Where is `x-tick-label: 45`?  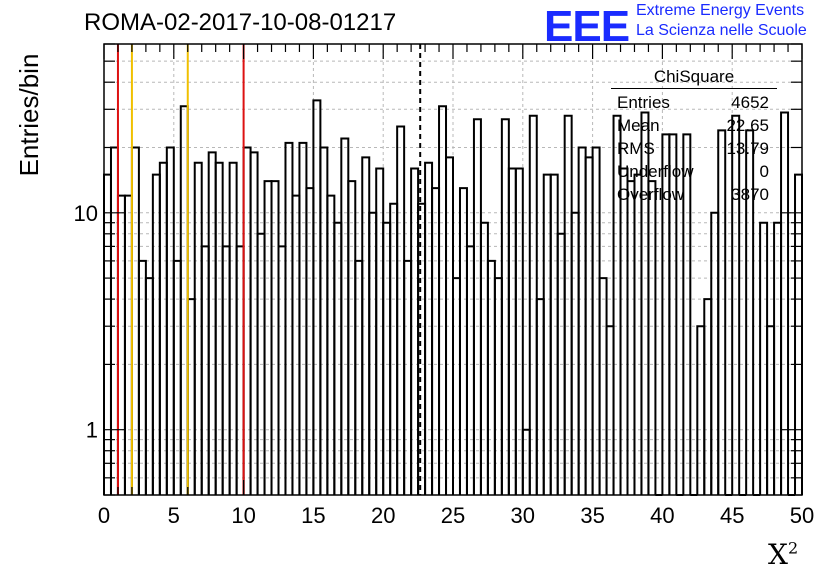 x-tick-label: 45 is located at coordinates (732, 515).